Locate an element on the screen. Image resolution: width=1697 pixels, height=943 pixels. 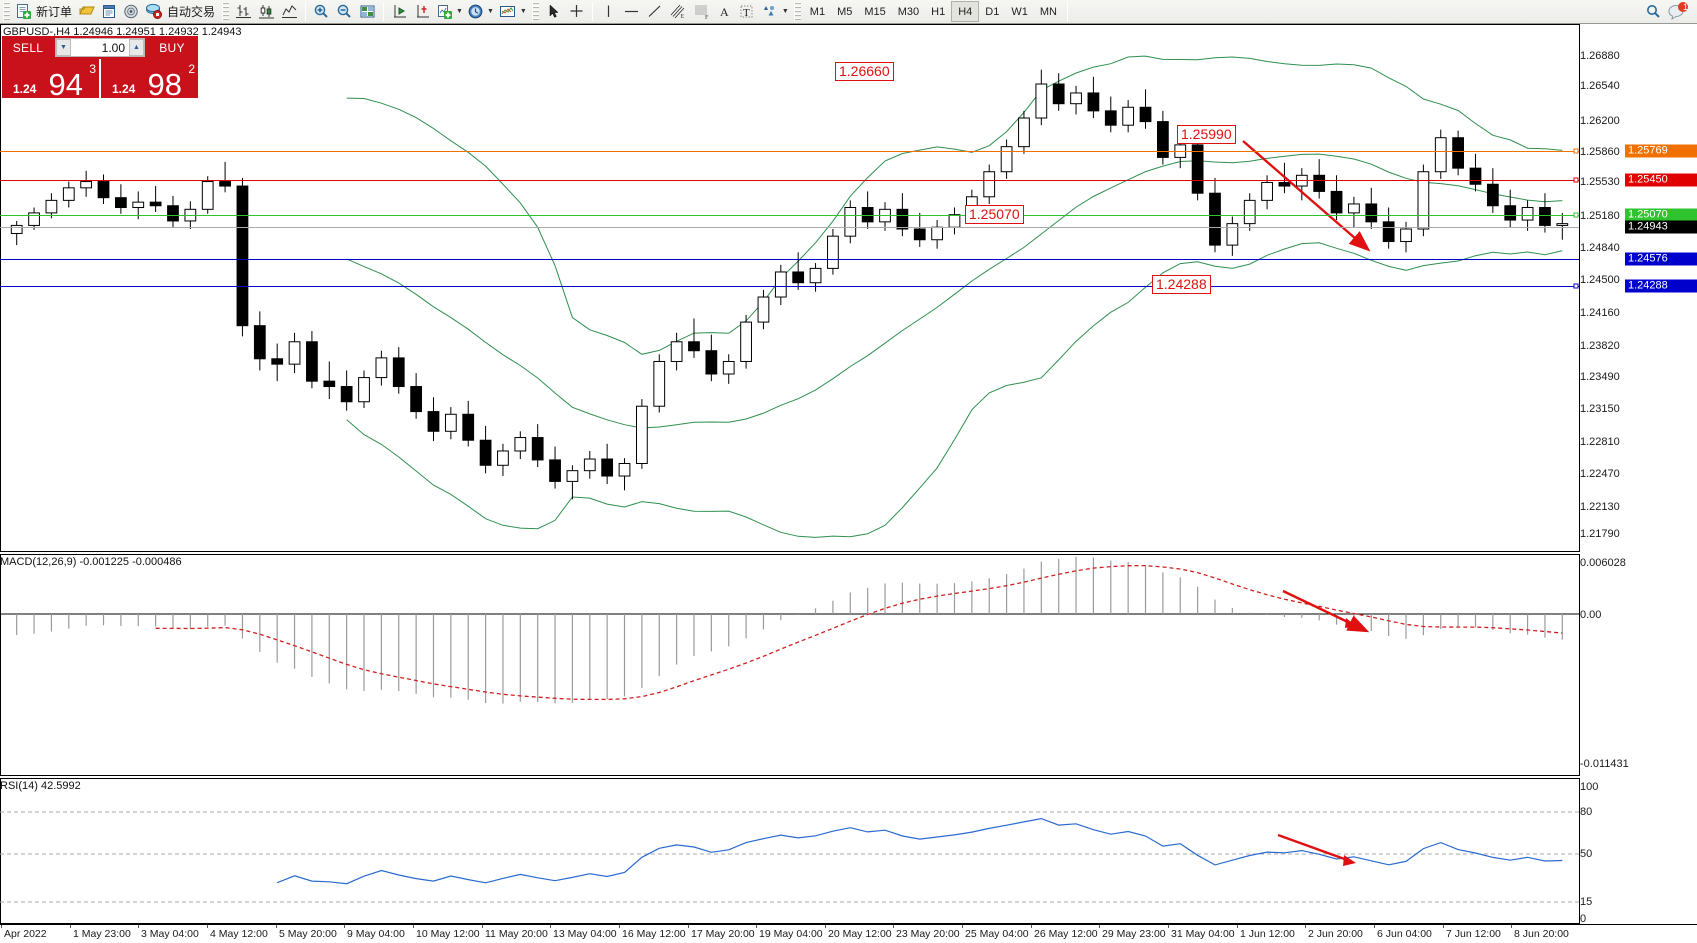
time-tick: Apr 2022 is located at coordinates (25, 934).